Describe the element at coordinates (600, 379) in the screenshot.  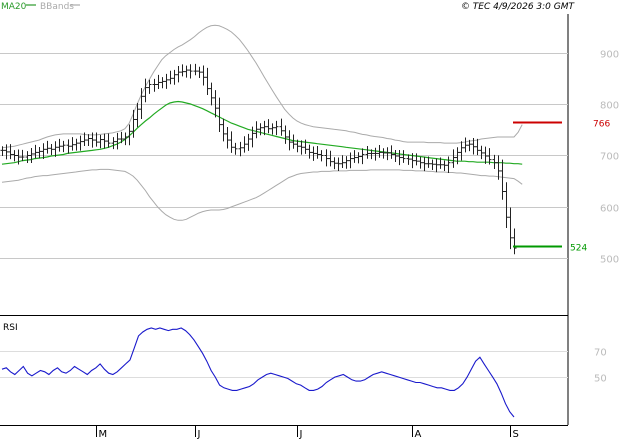
I see `rsi-tick-label: 50` at that location.